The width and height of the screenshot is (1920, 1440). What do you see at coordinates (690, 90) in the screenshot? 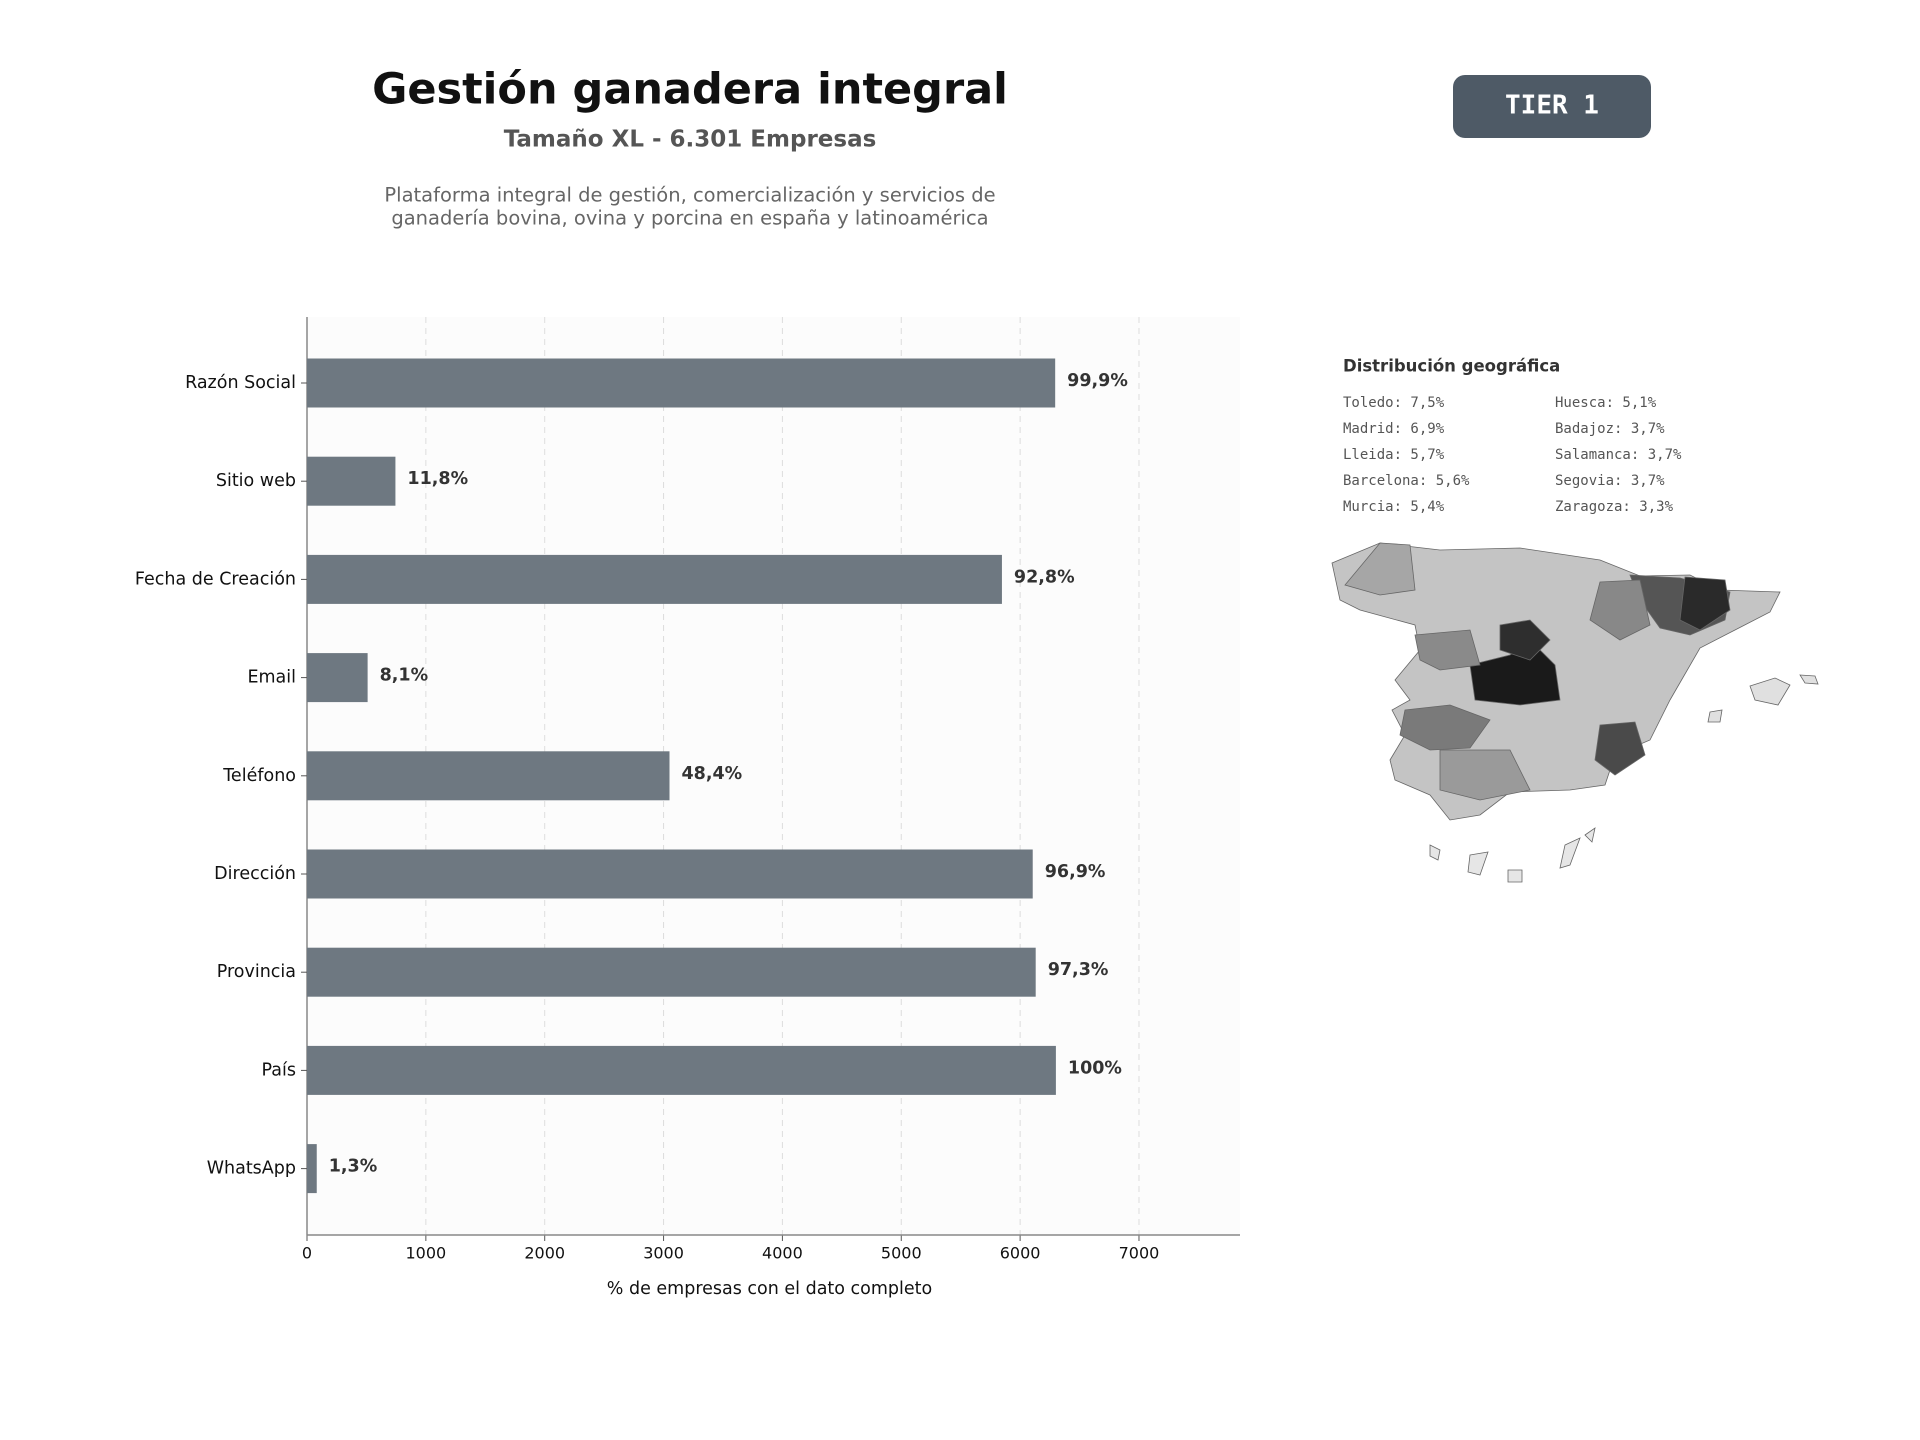
I see `title: Gestión ganadera integral` at bounding box center [690, 90].